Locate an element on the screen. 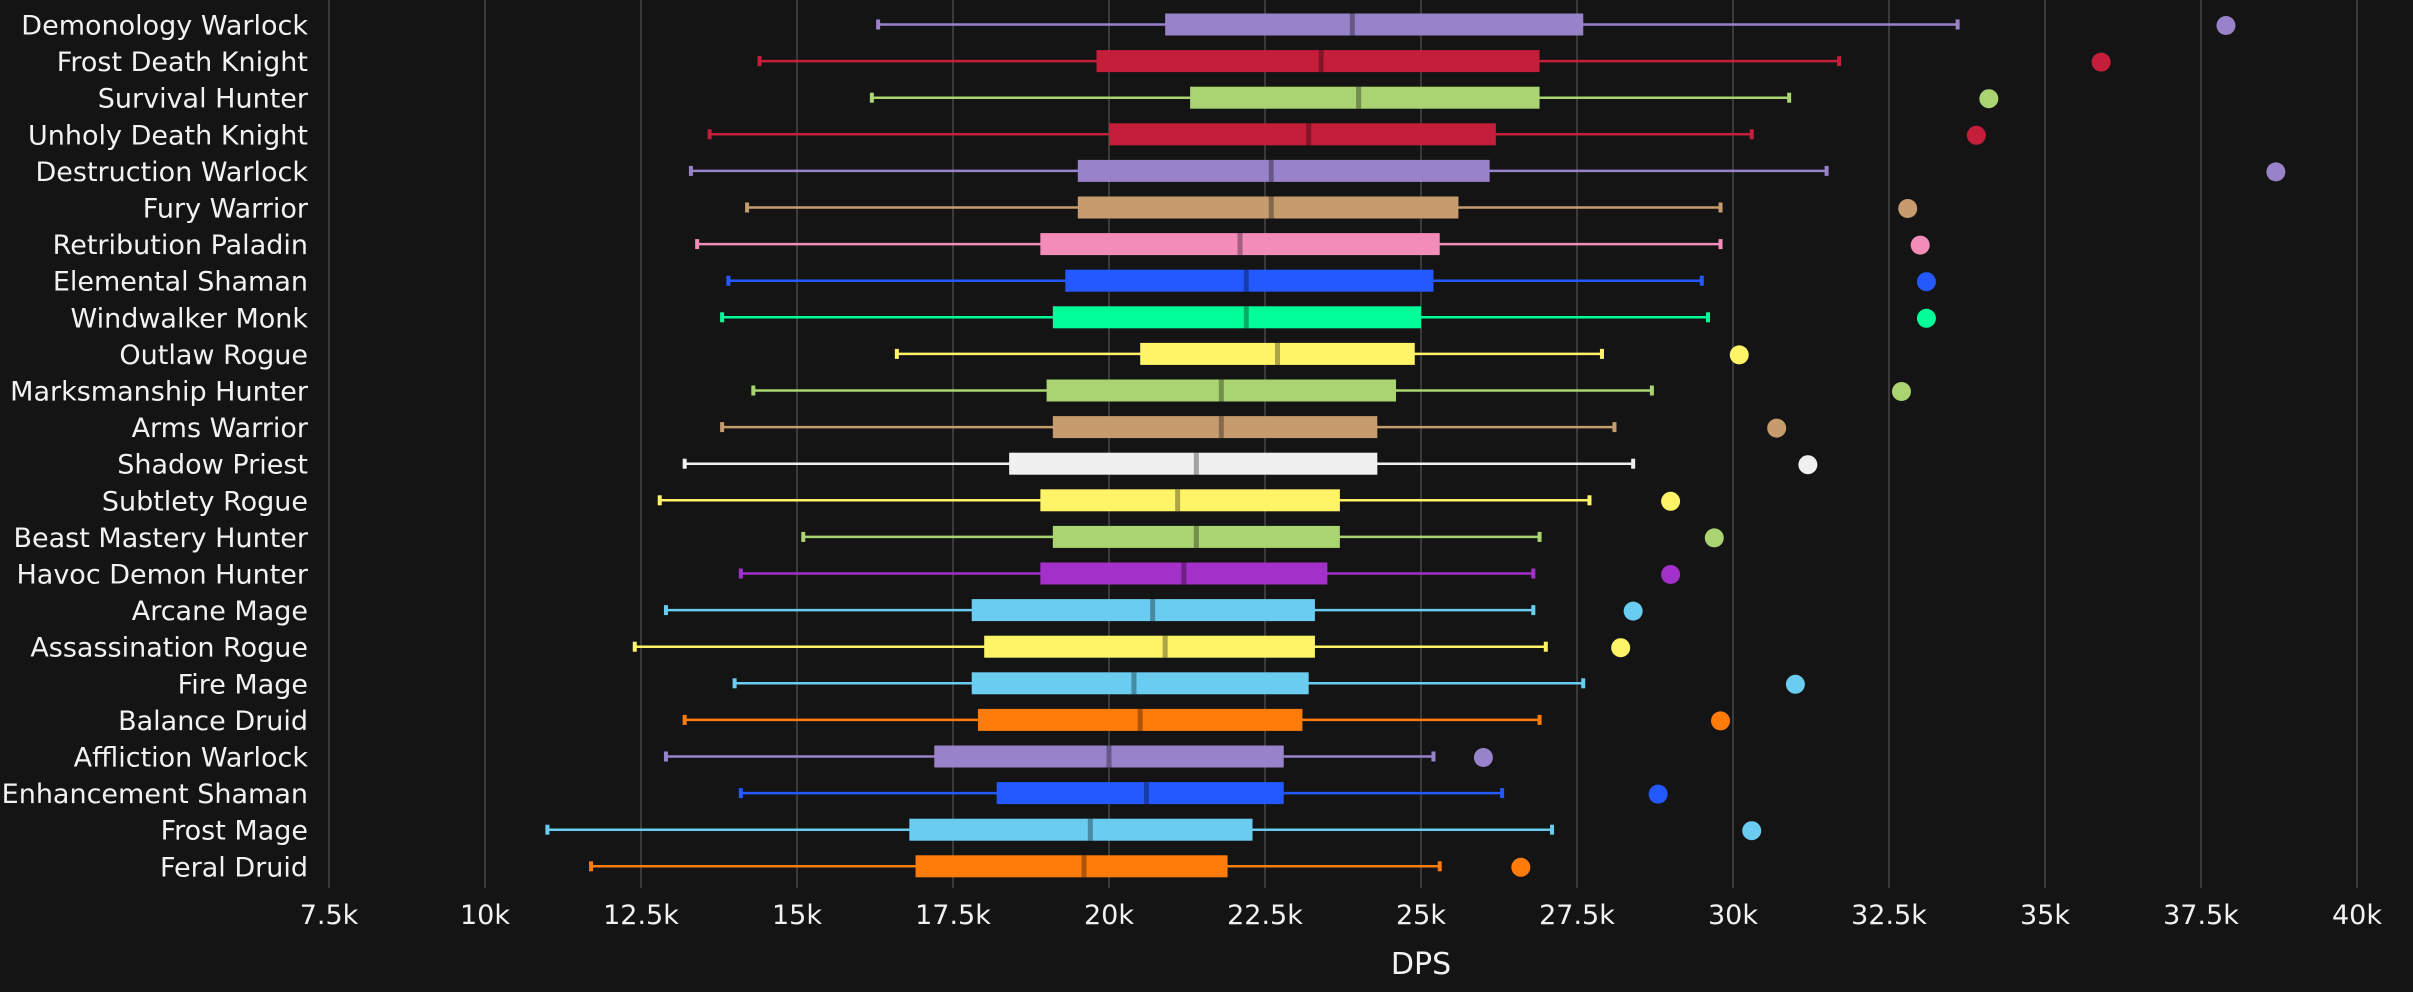  category-label: Feral Druid is located at coordinates (234, 867).